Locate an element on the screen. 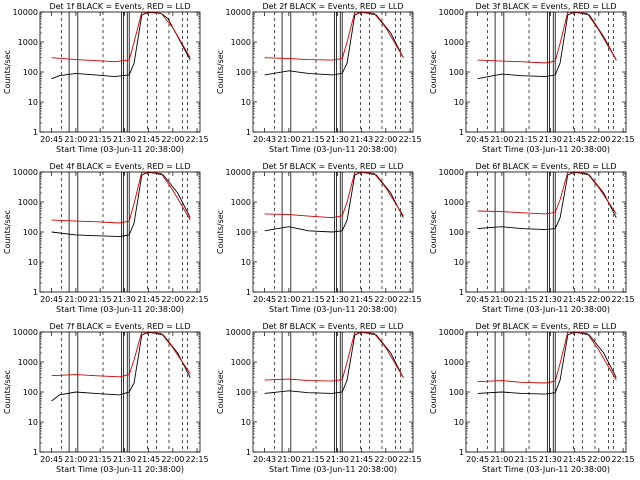 Image resolution: width=640 pixels, height=480 pixels. chart-title: Det 8f BLACK = Events, RED = LLD is located at coordinates (332, 326).